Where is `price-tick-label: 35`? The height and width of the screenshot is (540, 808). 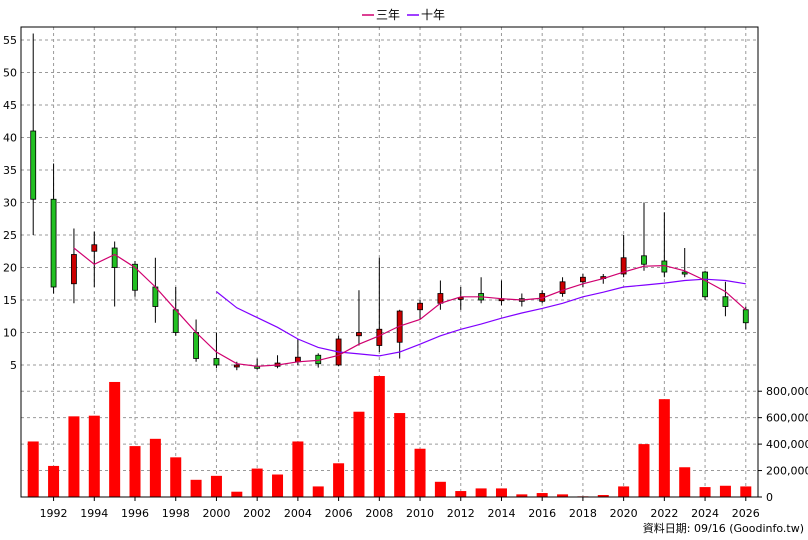 price-tick-label: 35 is located at coordinates (10, 170).